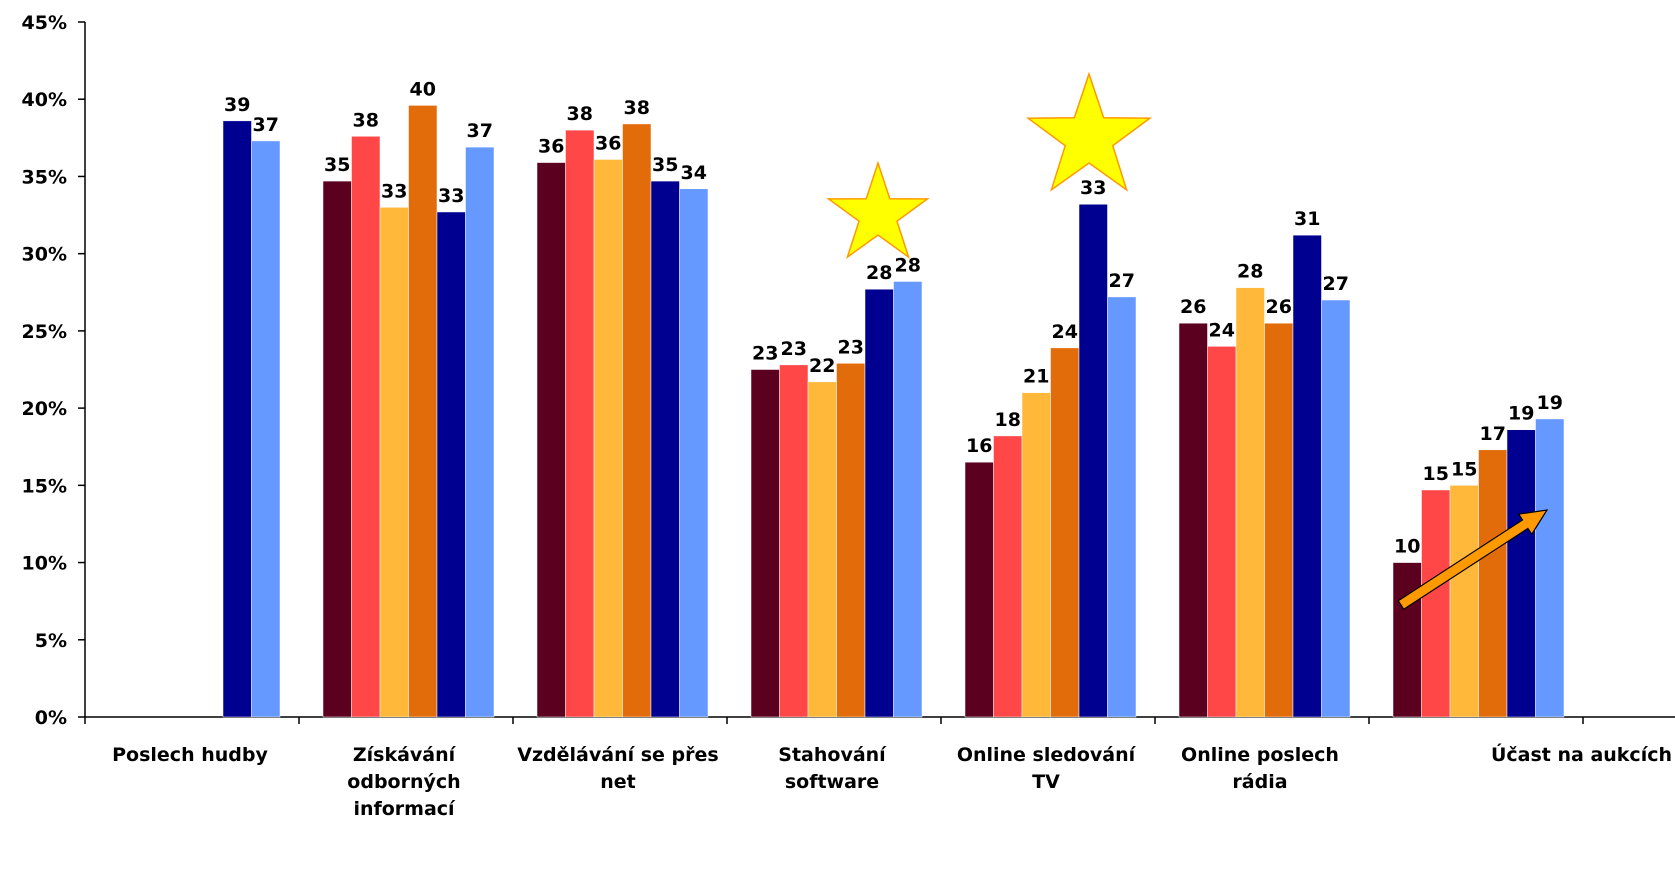  I want to click on y-tick-label: 15%, so click(44, 486).